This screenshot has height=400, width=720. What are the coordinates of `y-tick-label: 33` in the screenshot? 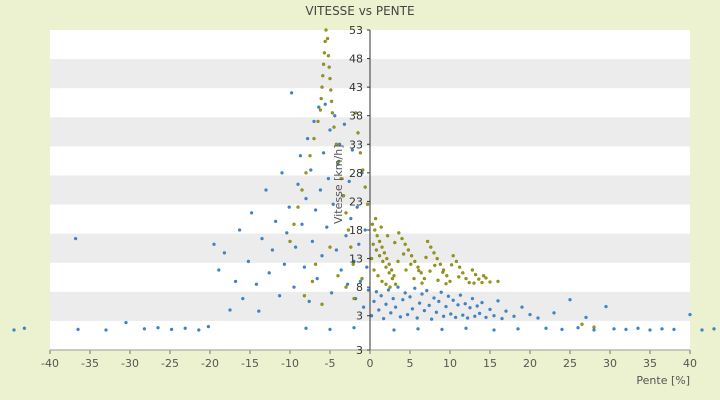 It's located at (356, 144).